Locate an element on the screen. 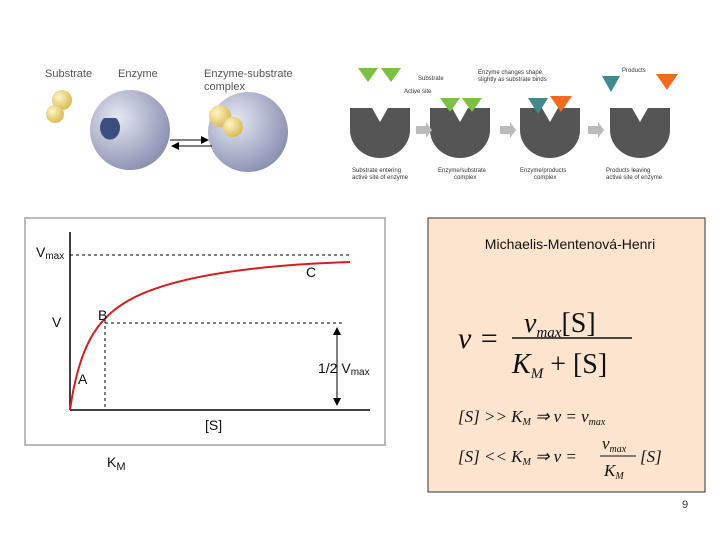 This screenshot has height=540, width=720. label: Active site is located at coordinates (418, 92).